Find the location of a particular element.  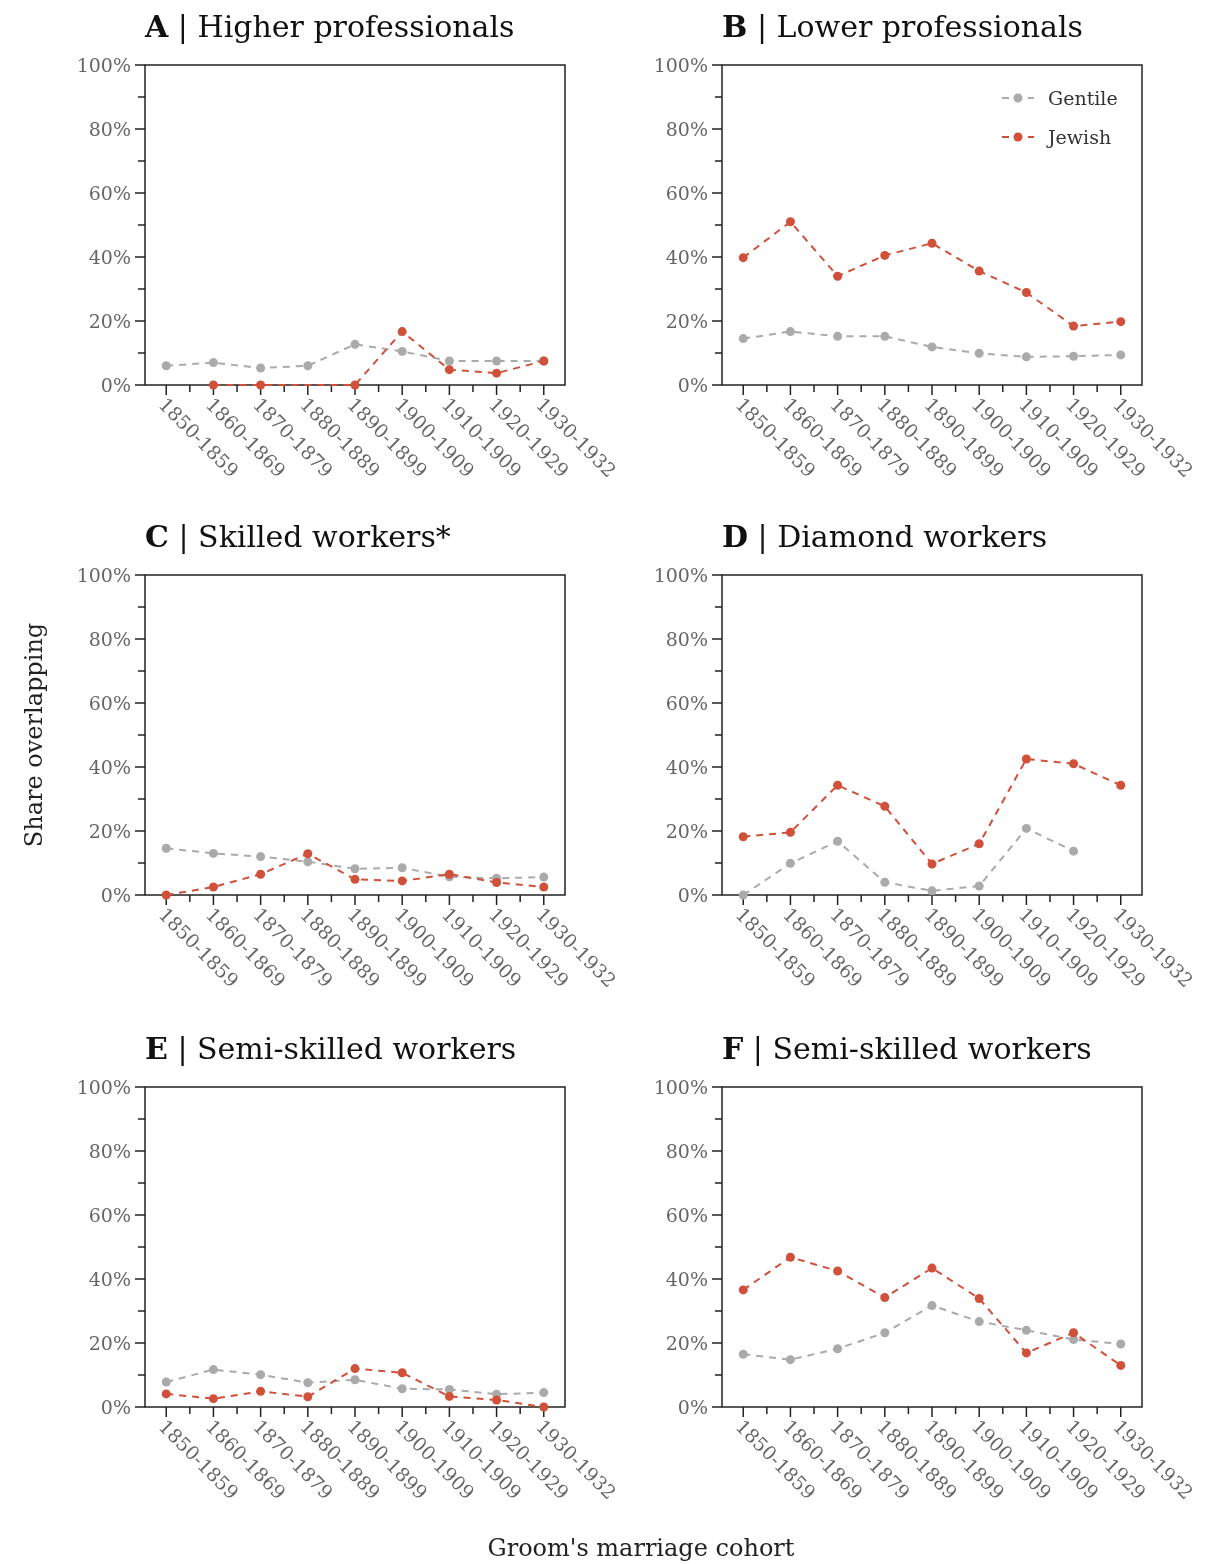

chart-title: F | Semi-skilled workers is located at coordinates (907, 1048).